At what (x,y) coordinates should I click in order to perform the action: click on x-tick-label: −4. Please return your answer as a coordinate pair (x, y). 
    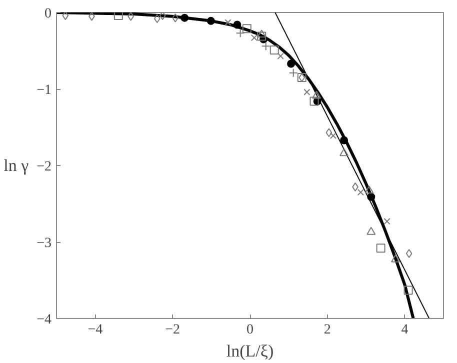
    Looking at the image, I should click on (95, 330).